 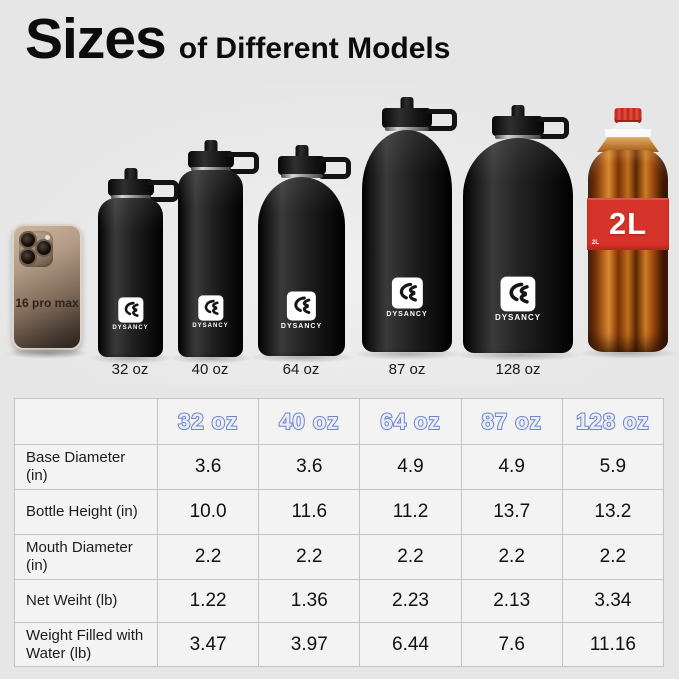 I want to click on bottle-40oz: DYSANCY, so click(x=213, y=190).